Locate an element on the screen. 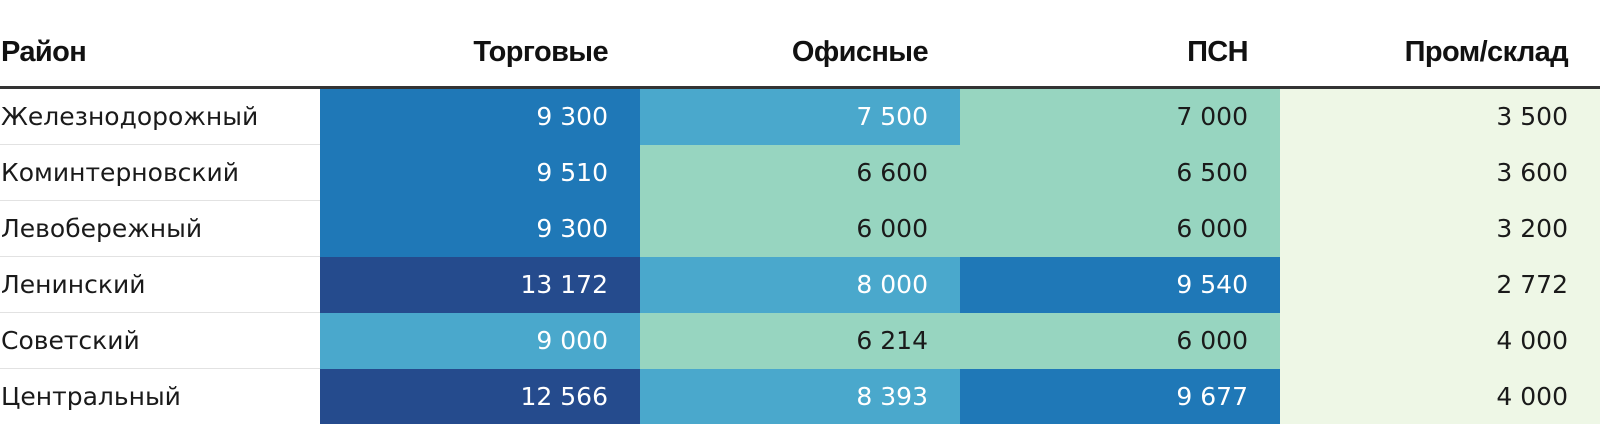 This screenshot has height=442, width=1600. district-name: Коминтерновский is located at coordinates (160, 172).